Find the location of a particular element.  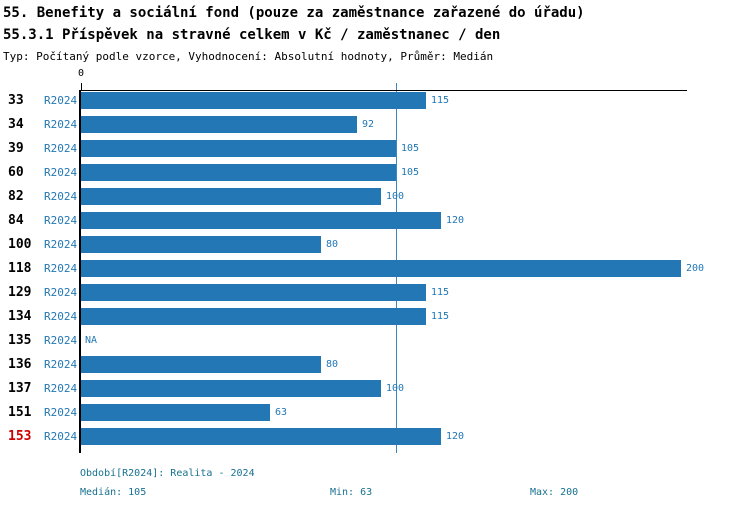

chart-row: 135 R2024 NA is located at coordinates (375, 340).